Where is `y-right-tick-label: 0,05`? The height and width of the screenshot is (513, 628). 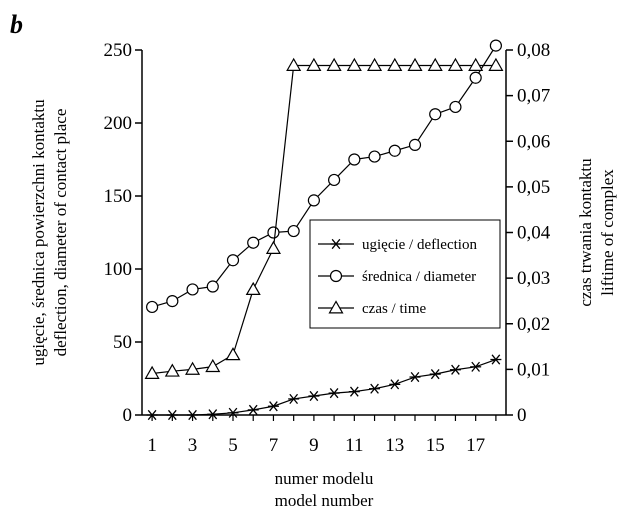 y-right-tick-label: 0,05 is located at coordinates (533, 187).